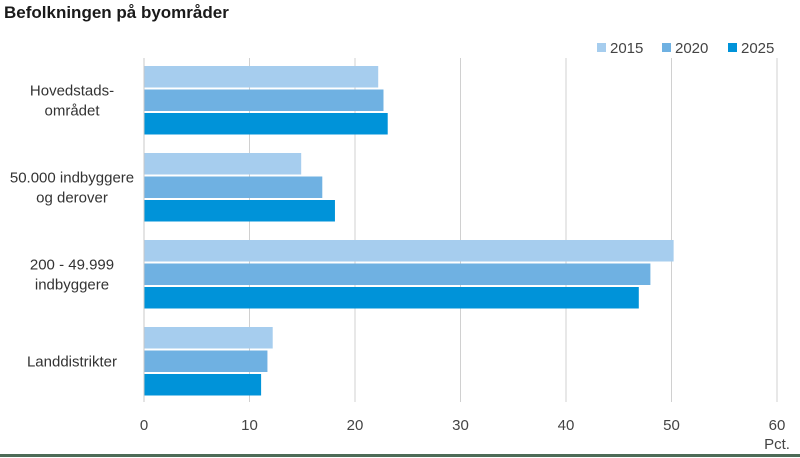 The height and width of the screenshot is (458, 800). What do you see at coordinates (460, 425) in the screenshot?
I see `x-tick-label-30: 30` at bounding box center [460, 425].